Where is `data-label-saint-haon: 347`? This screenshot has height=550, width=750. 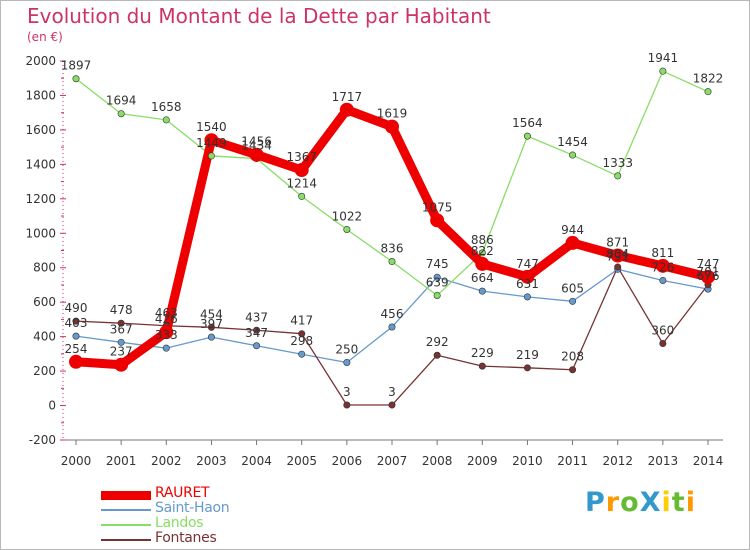 data-label-saint-haon: 347 is located at coordinates (256, 333).